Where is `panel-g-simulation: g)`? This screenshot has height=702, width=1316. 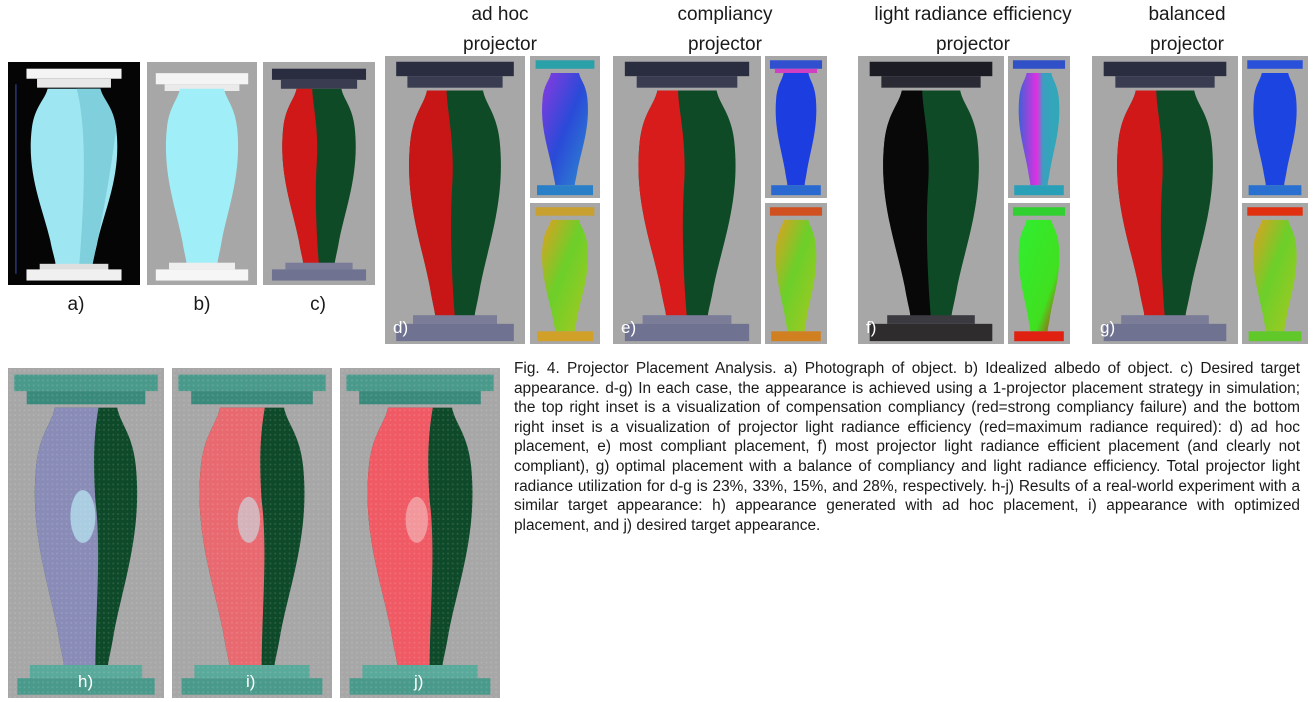
panel-g-simulation: g) is located at coordinates (1165, 200).